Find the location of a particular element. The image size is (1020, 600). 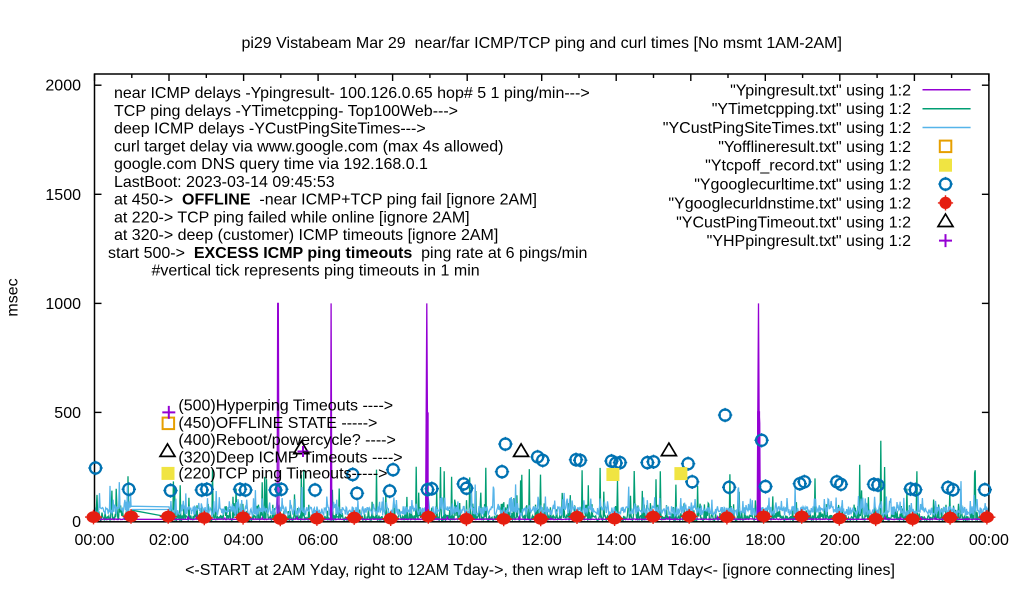

svg-text: "YTimetcpping.txt" using 1:2 is located at coordinates (811, 109).